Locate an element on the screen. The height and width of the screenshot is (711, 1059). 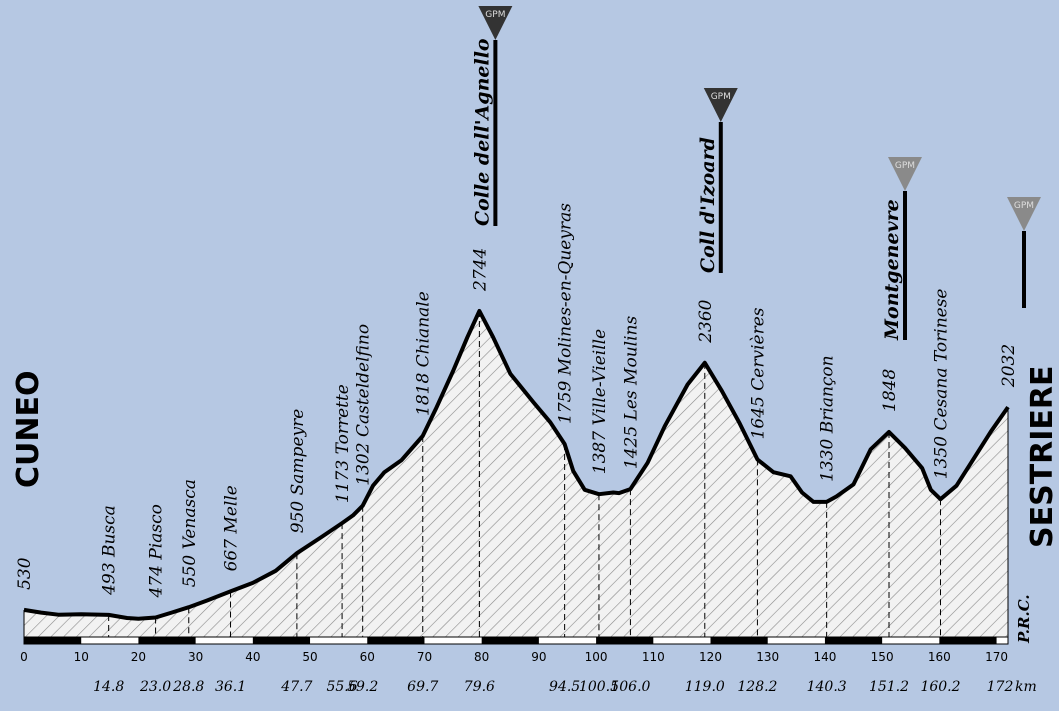
place-name: Venasca is located at coordinates (190, 517).